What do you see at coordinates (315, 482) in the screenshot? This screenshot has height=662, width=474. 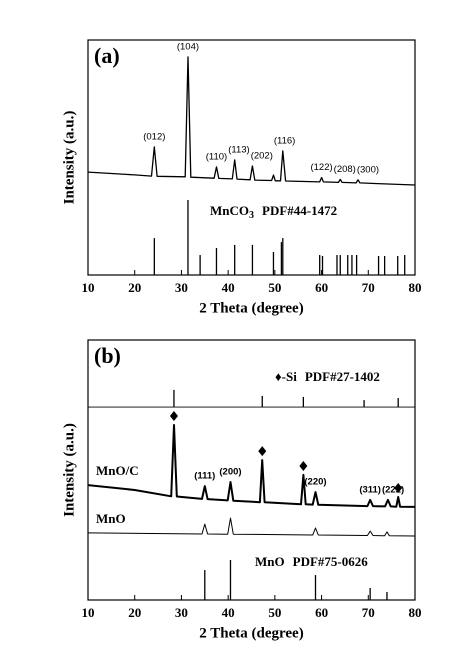 I see `peak-label: (220)` at bounding box center [315, 482].